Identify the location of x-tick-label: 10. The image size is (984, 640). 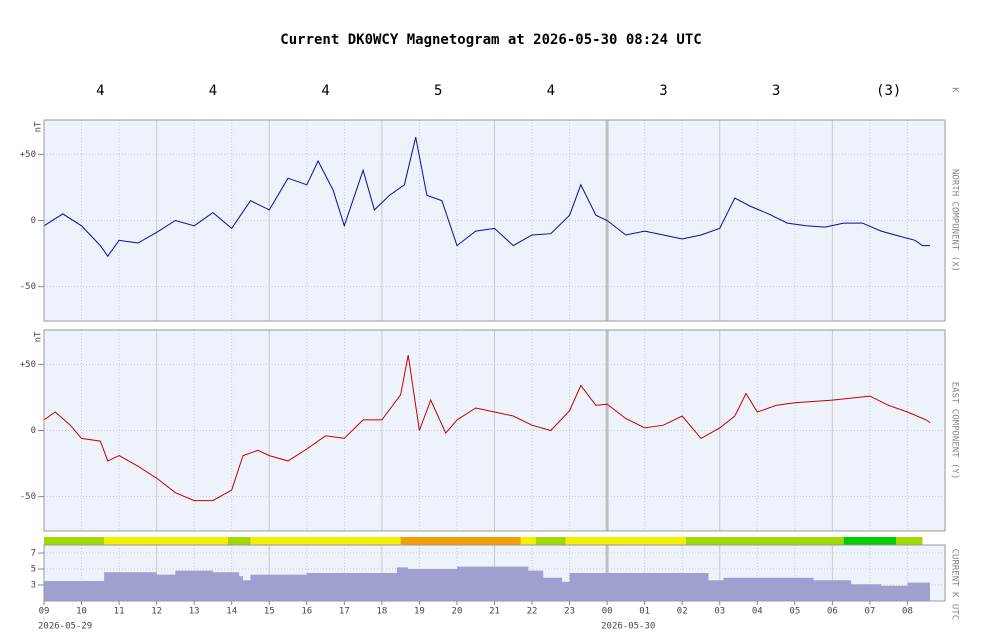
(81, 612).